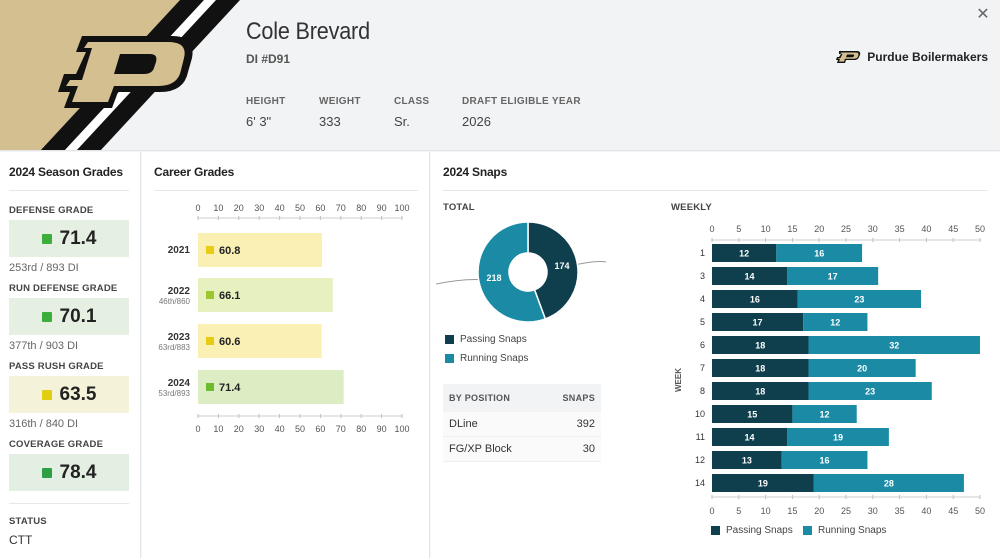 Image resolution: width=1000 pixels, height=558 pixels. What do you see at coordinates (401, 208) in the screenshot?
I see `career-axis-tick-top: 100` at bounding box center [401, 208].